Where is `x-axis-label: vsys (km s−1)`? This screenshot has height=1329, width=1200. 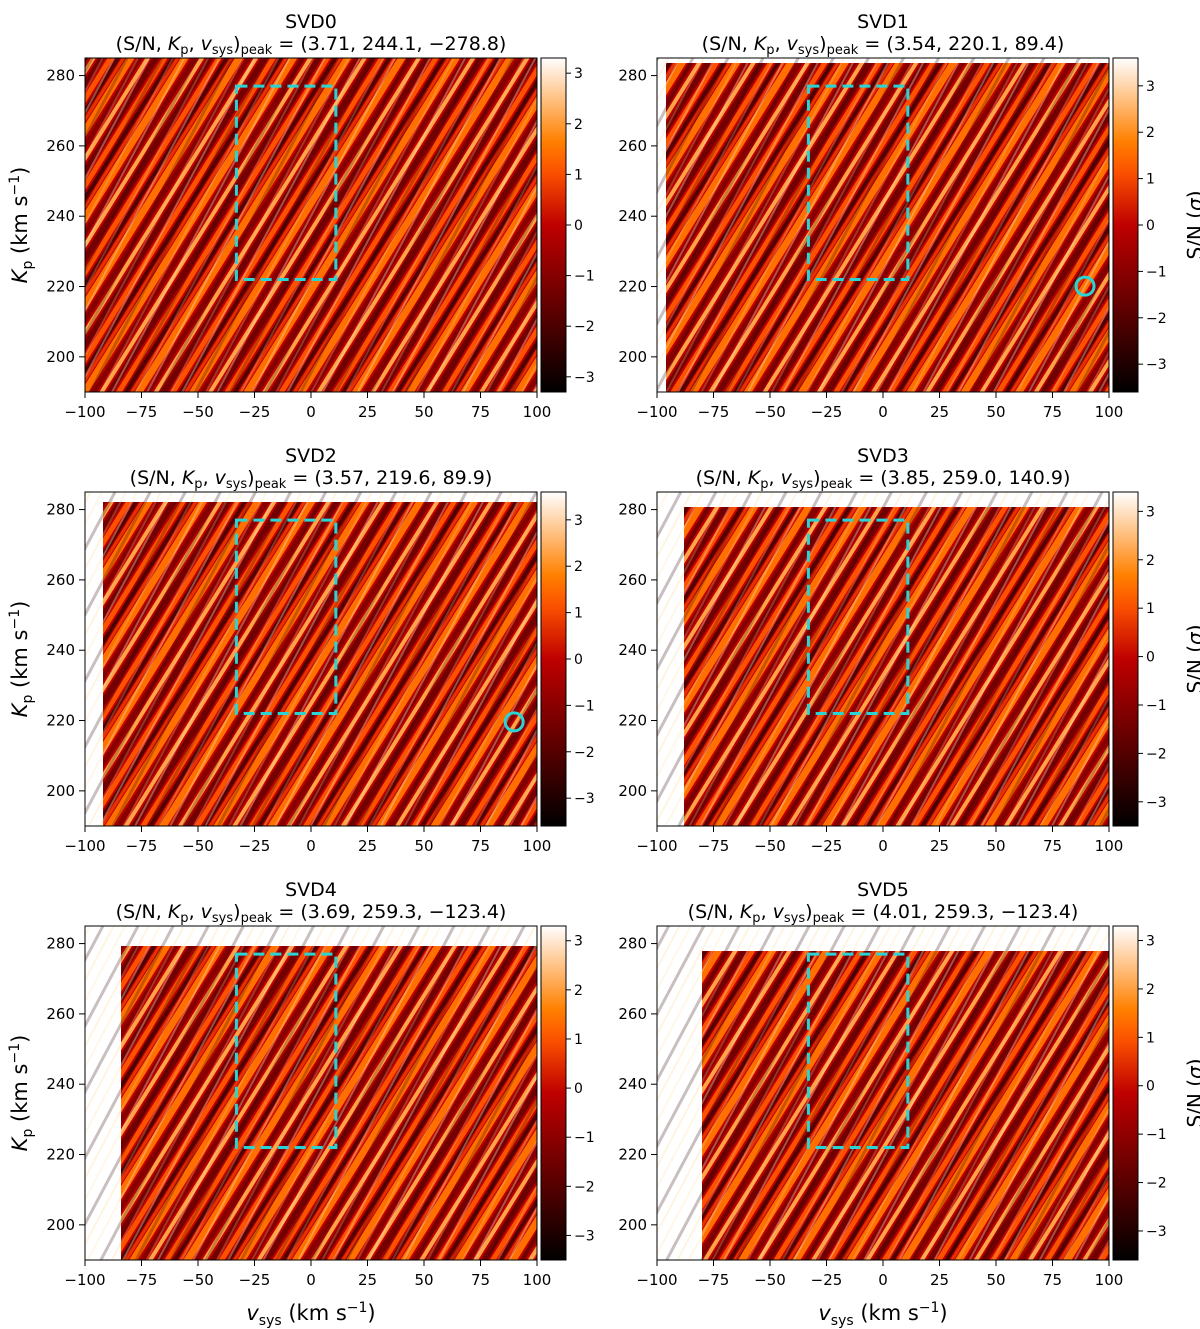 x-axis-label: vsys (km s−1) is located at coordinates (882, 1314).